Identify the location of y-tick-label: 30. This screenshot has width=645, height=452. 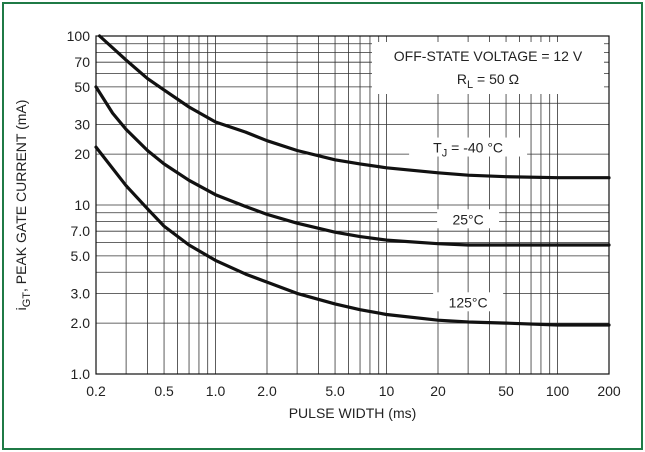
(82, 124).